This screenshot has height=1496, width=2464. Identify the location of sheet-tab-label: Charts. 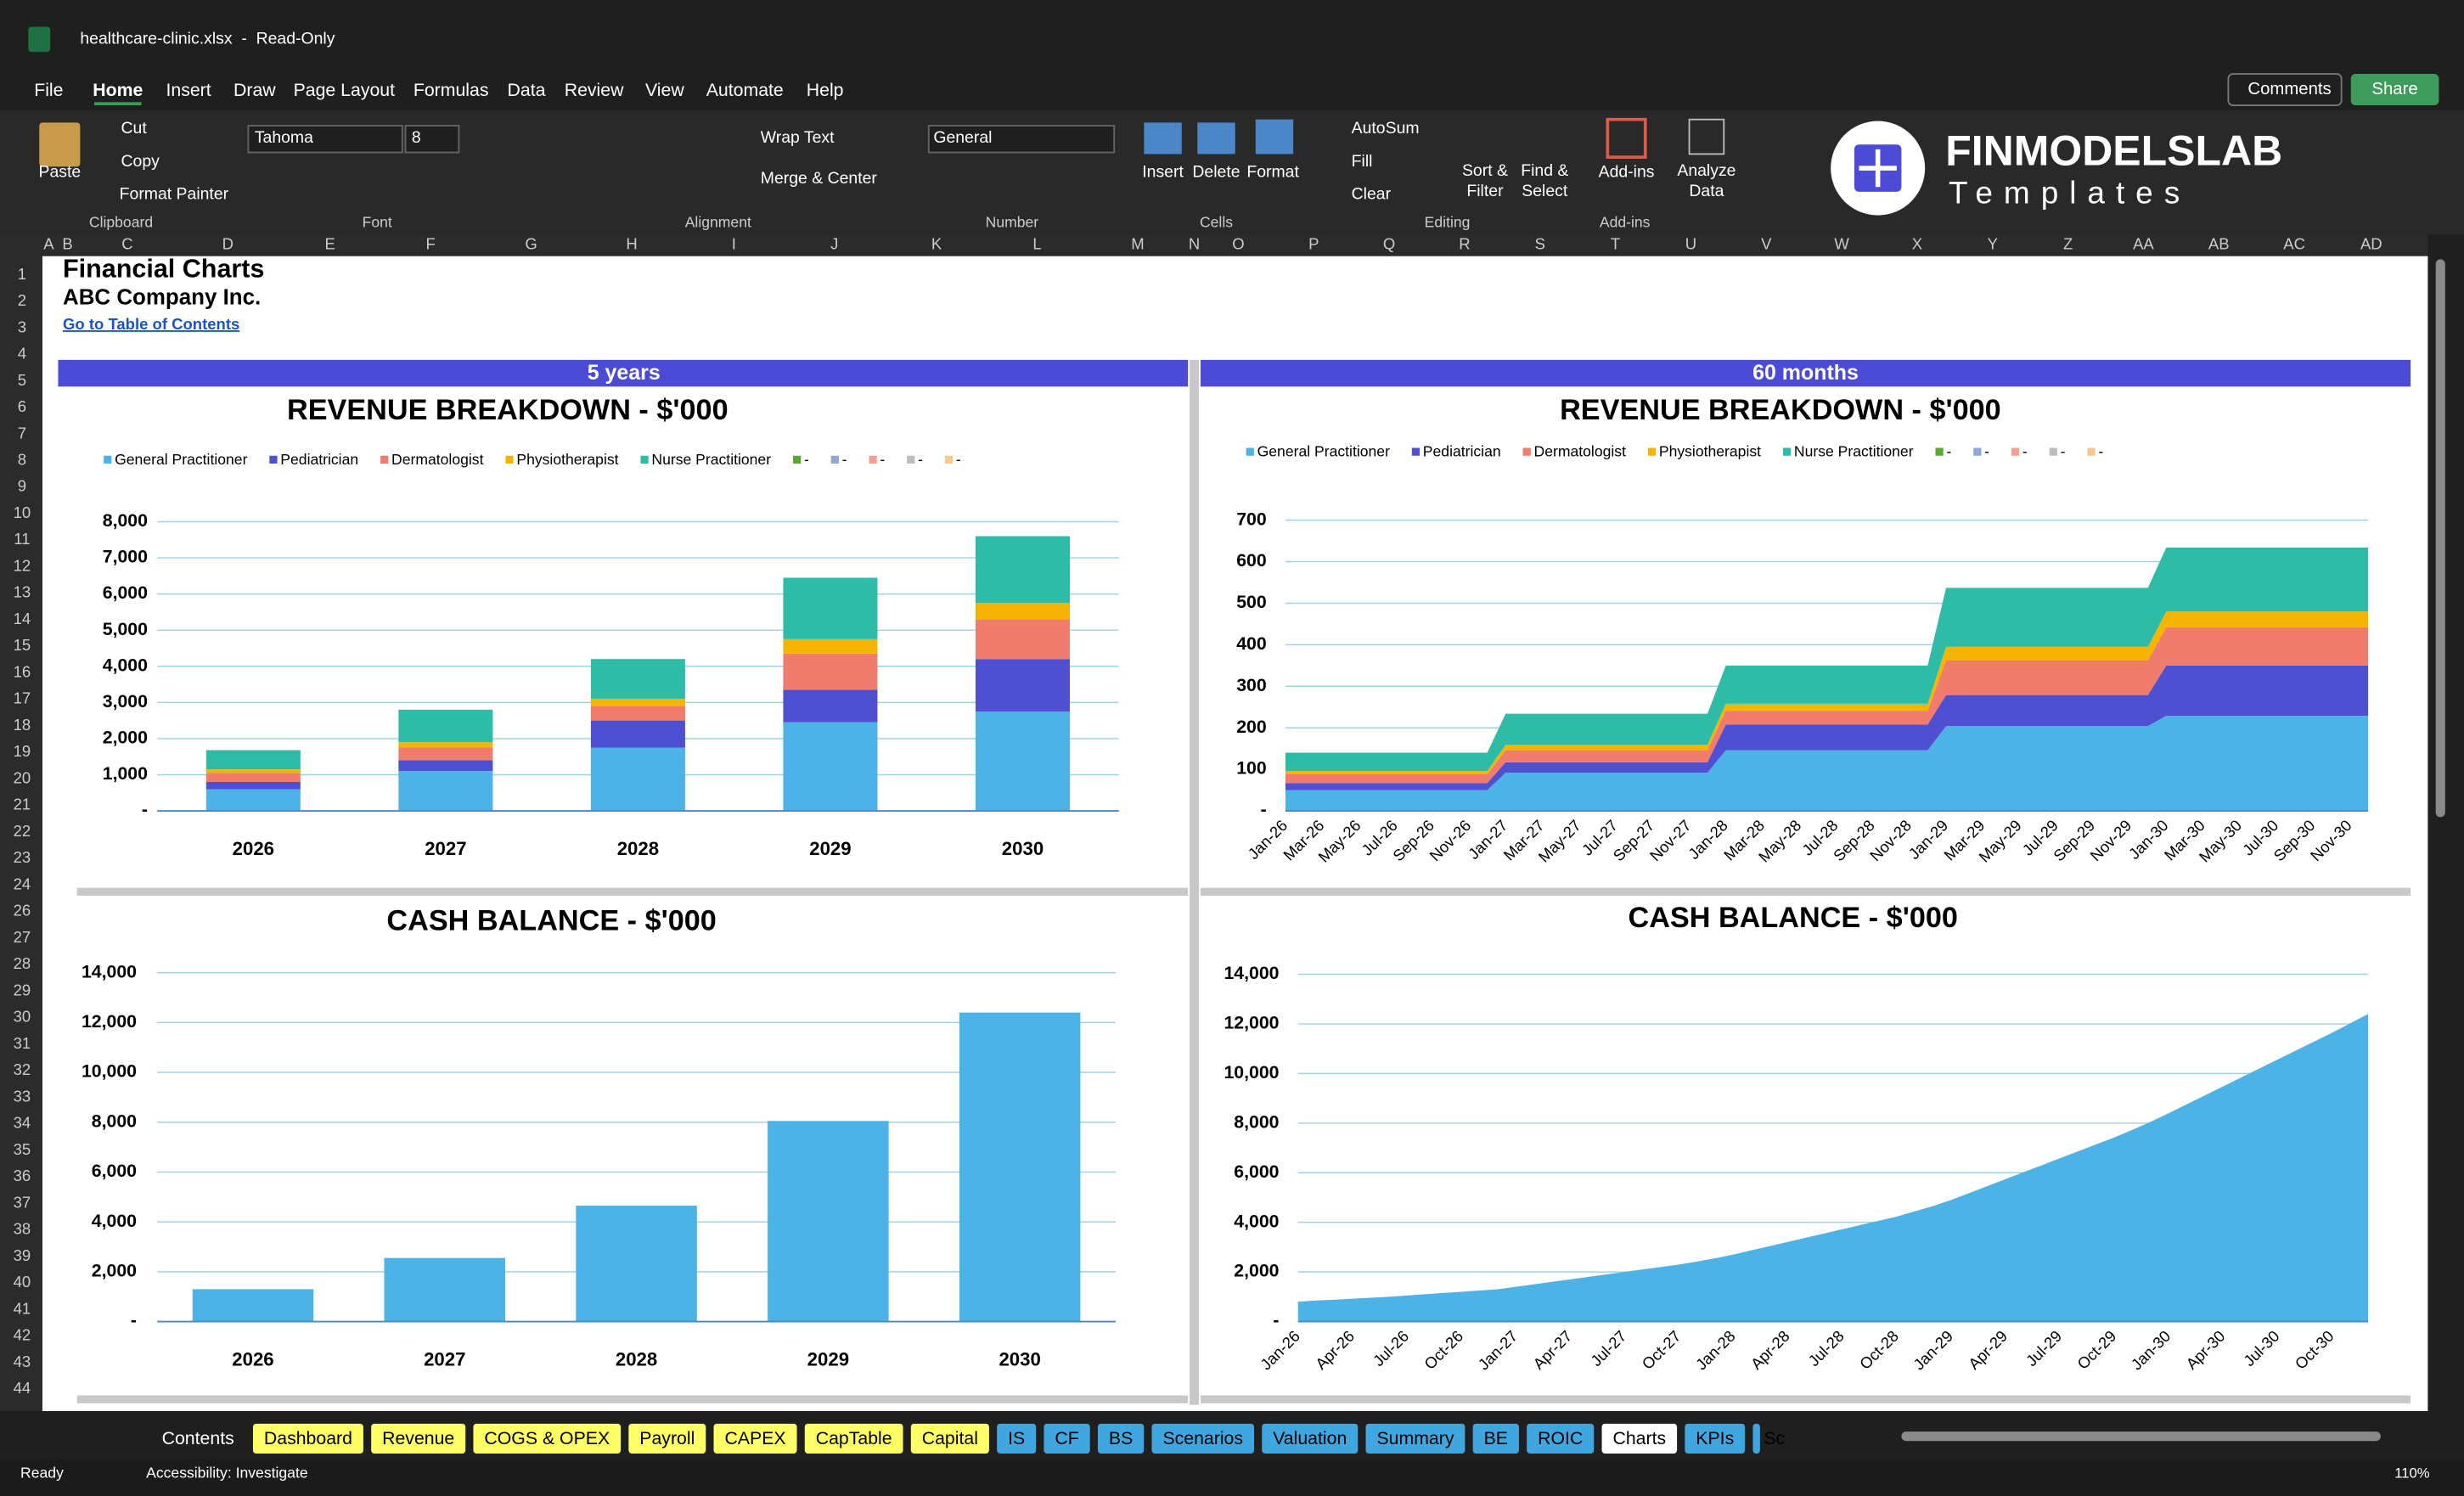
(1639, 1438).